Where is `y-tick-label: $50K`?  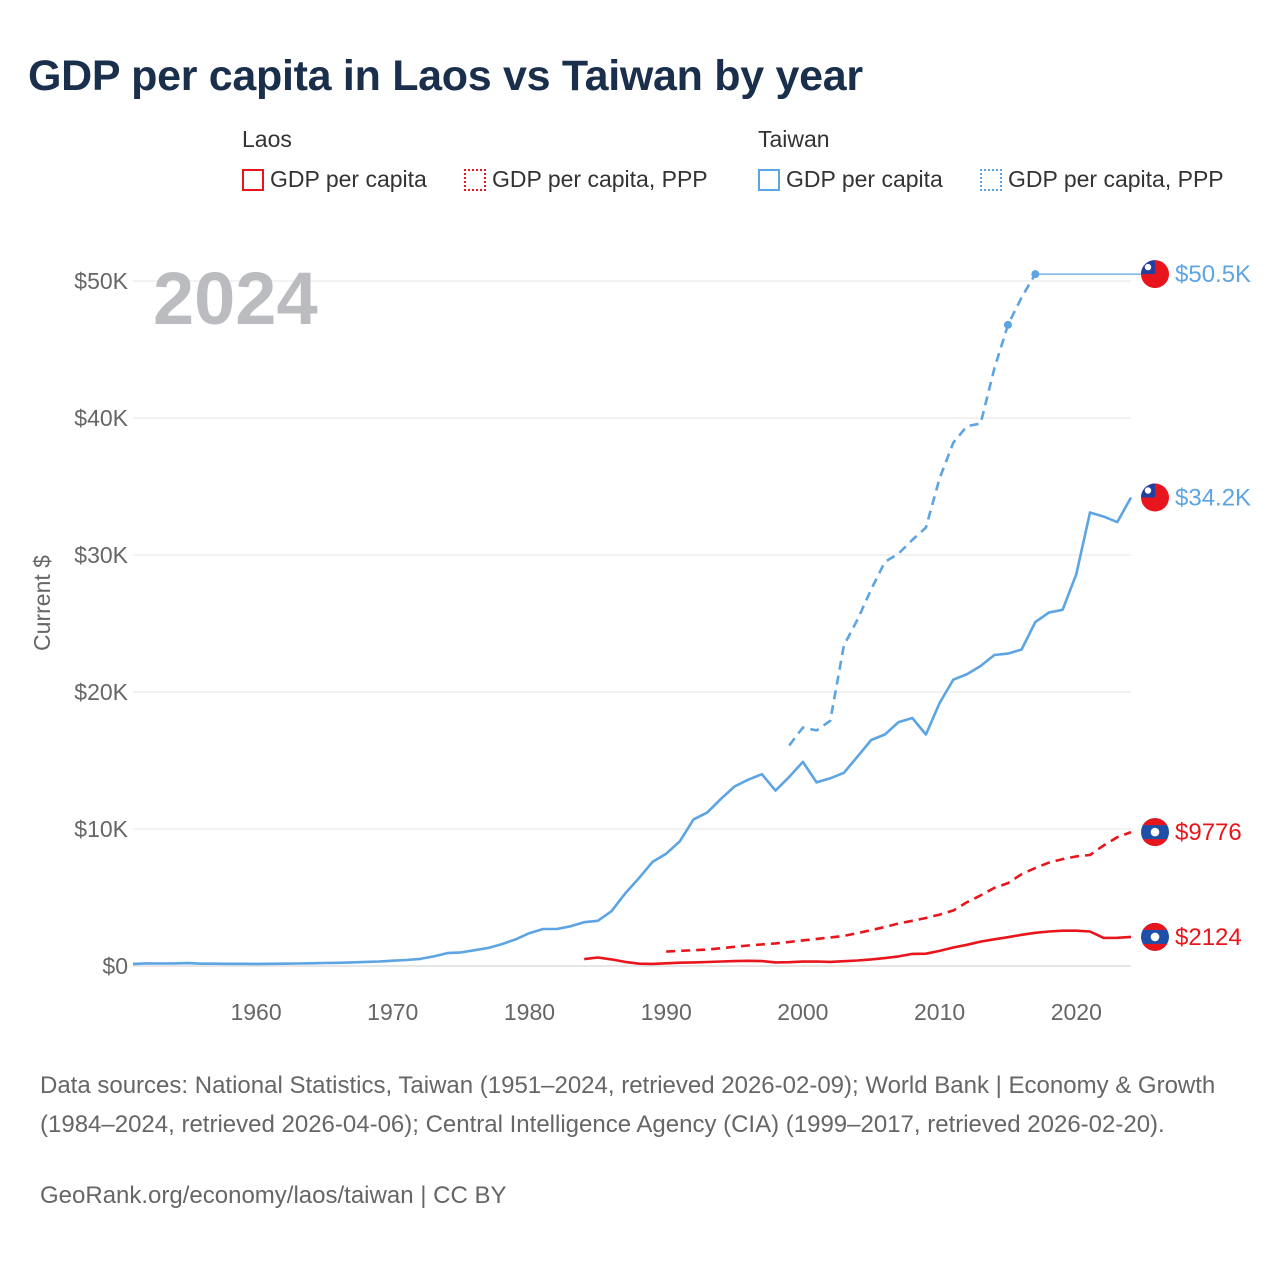
y-tick-label: $50K is located at coordinates (101, 281).